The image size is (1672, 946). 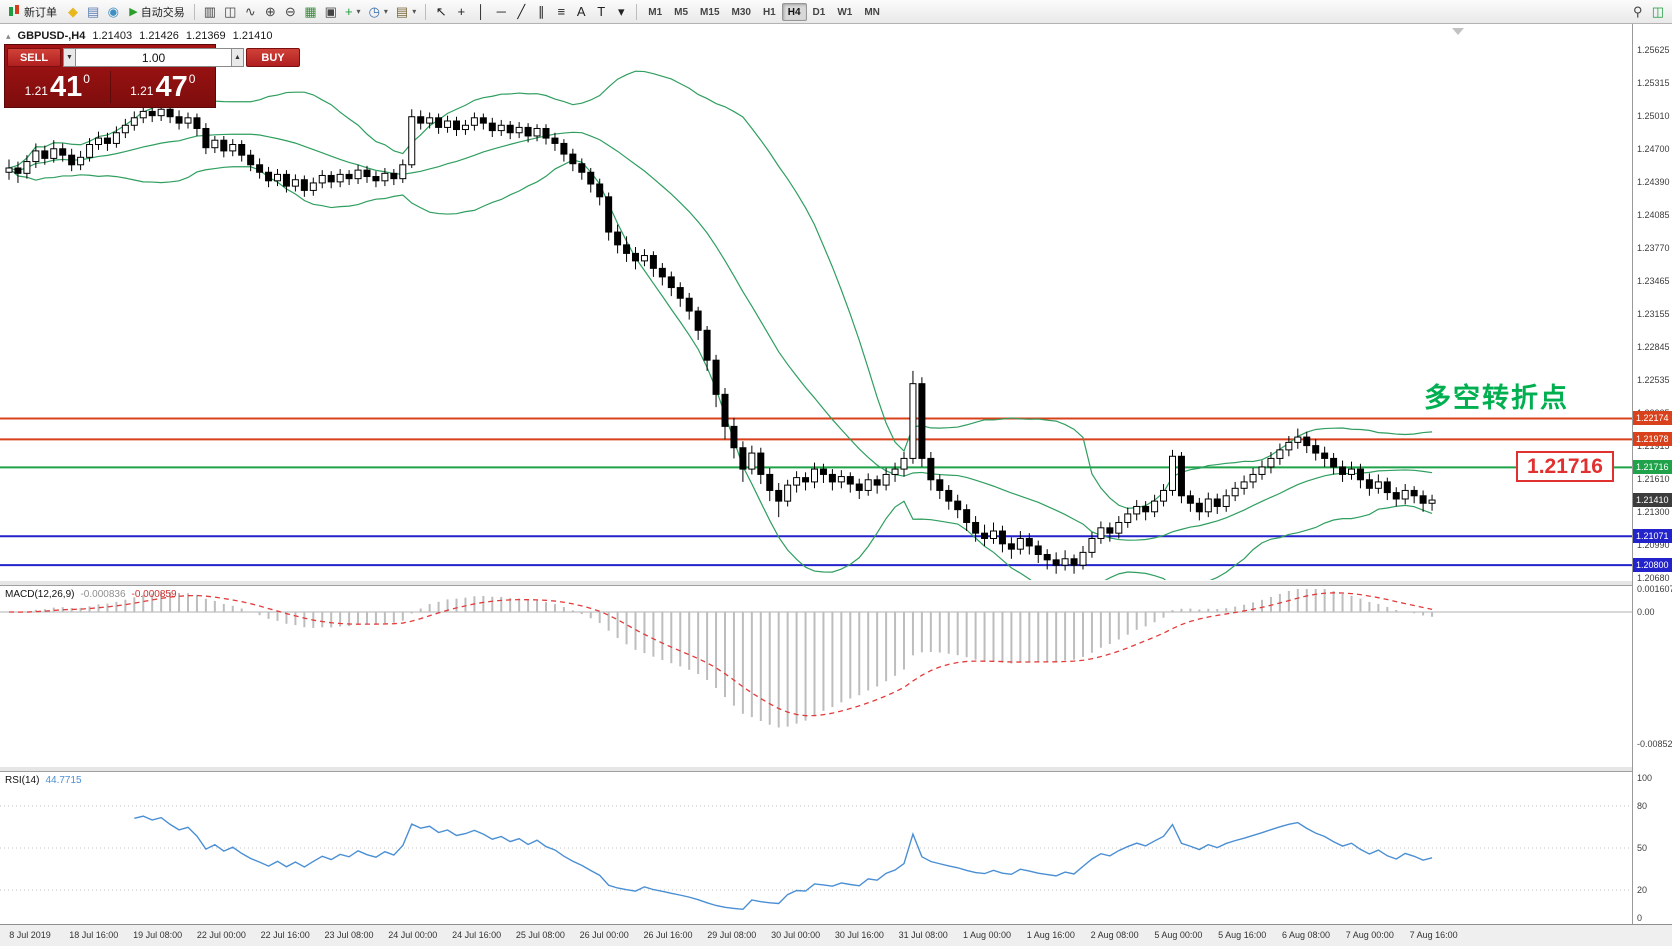 What do you see at coordinates (113, 12) in the screenshot?
I see `metaquotes-button: ◉` at bounding box center [113, 12].